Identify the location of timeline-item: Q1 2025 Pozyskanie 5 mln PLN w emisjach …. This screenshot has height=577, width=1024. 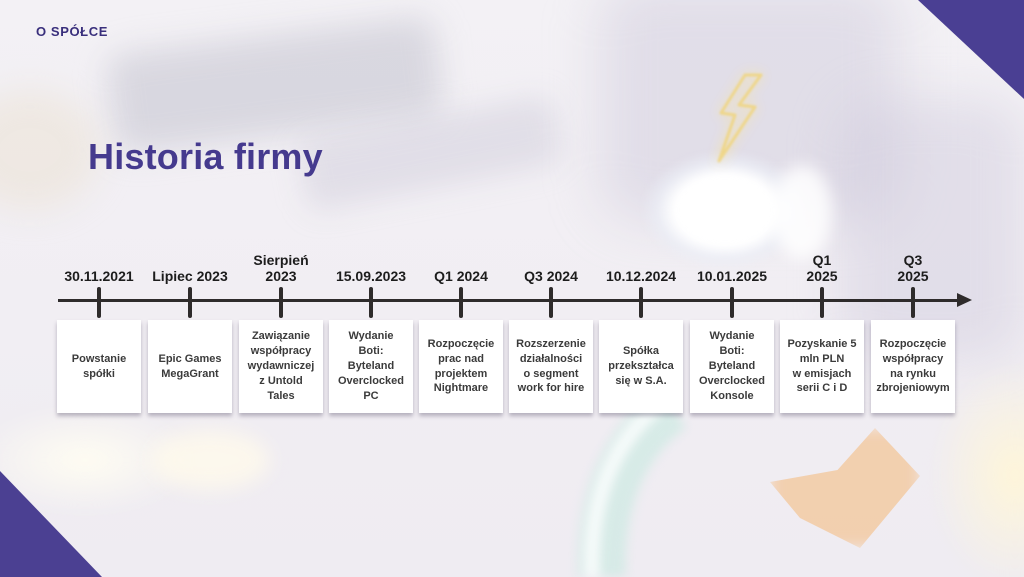
(822, 335).